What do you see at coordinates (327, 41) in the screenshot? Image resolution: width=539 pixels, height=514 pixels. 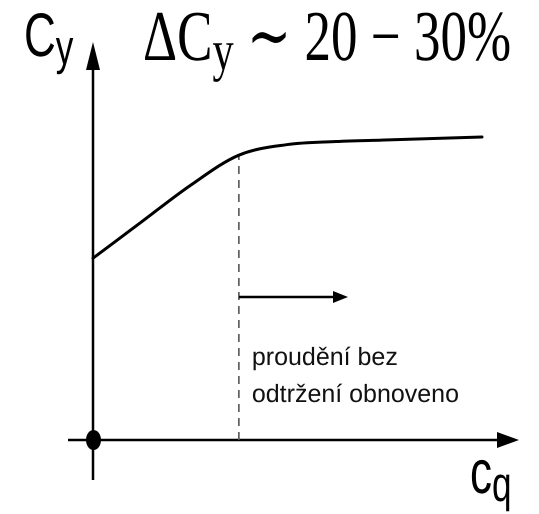 I see `chart-title: ΔC$_{y}$ ∼ 20 − 30%` at bounding box center [327, 41].